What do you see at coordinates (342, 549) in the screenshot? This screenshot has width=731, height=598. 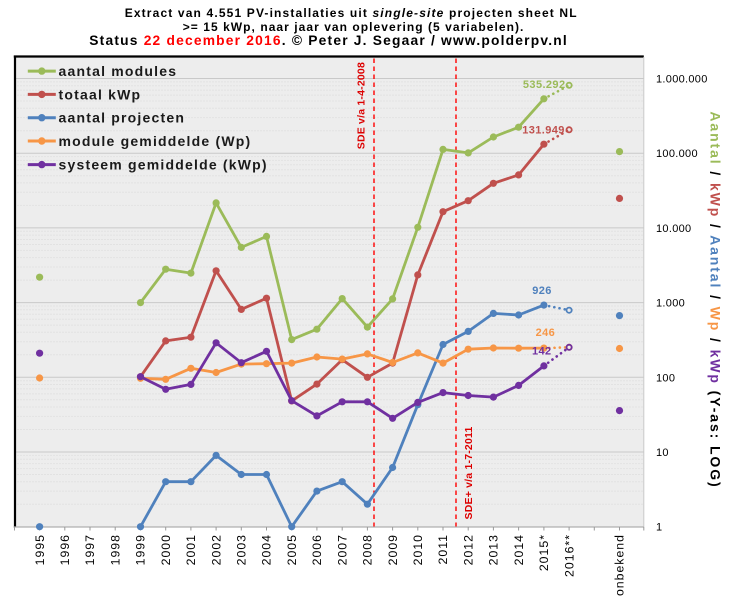 I see `svg-text: 2007` at bounding box center [342, 549].